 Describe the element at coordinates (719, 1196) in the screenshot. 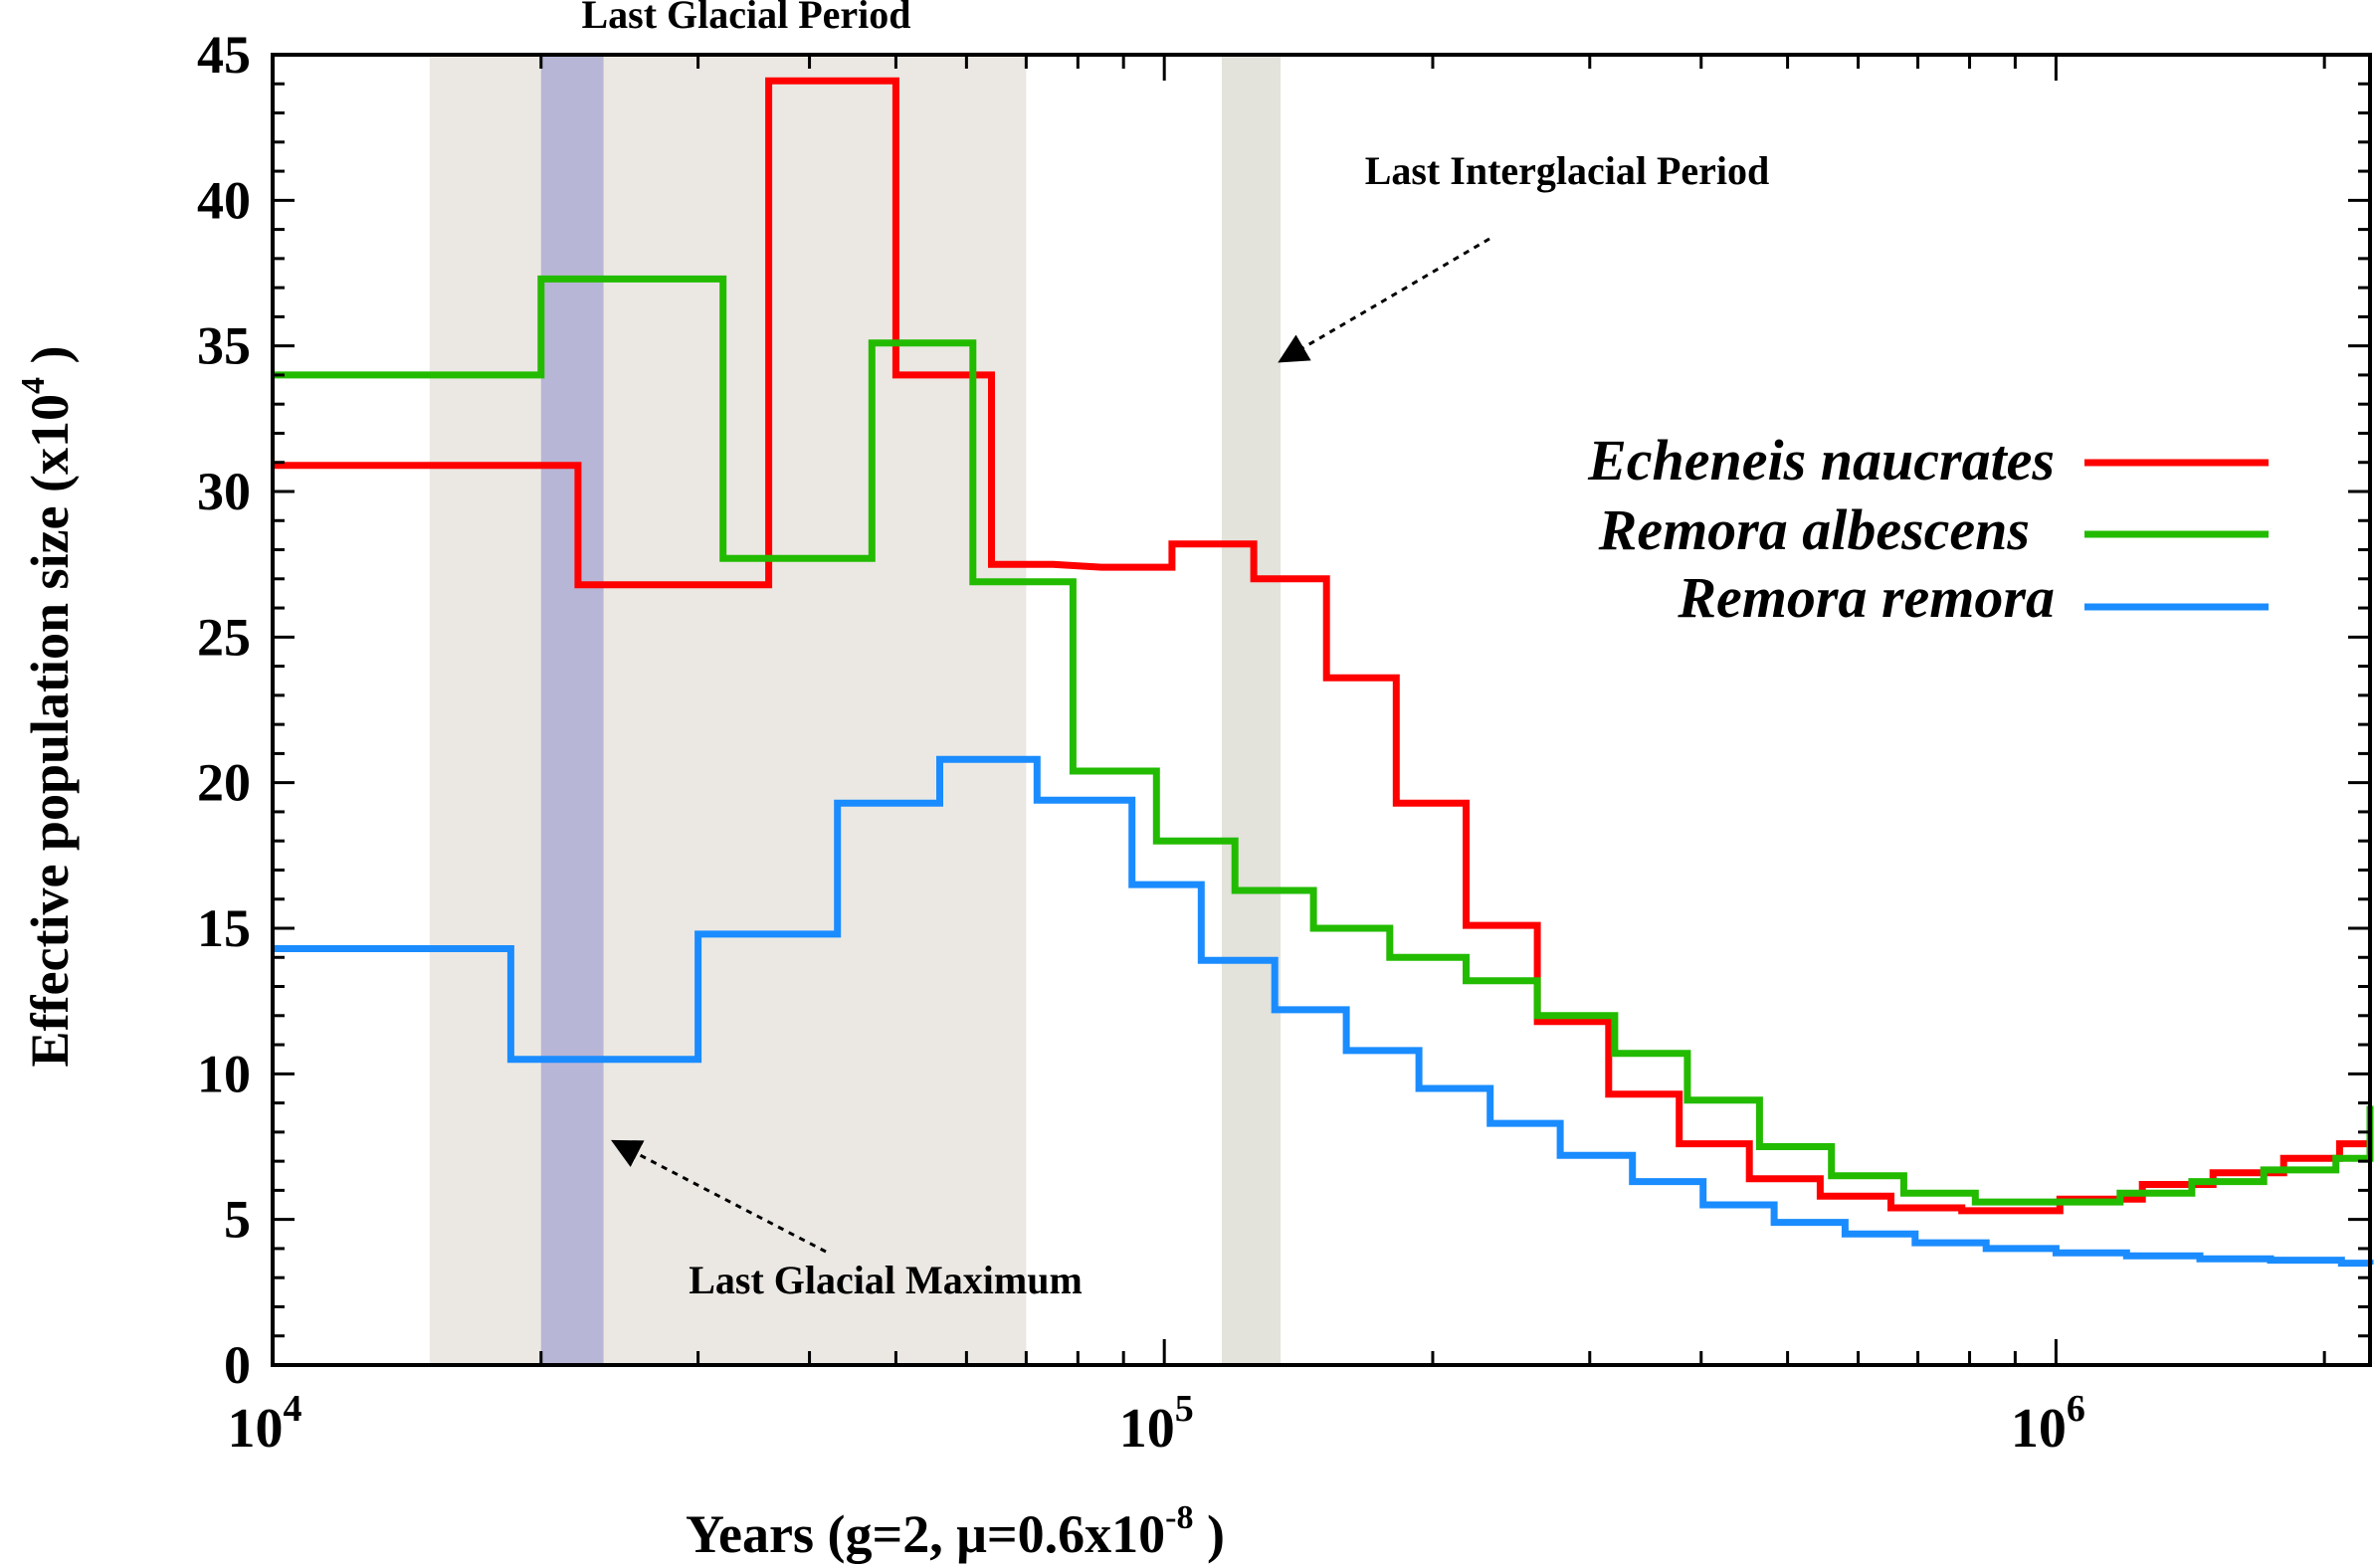

I see `arrow-last-glacial-maximum` at that location.